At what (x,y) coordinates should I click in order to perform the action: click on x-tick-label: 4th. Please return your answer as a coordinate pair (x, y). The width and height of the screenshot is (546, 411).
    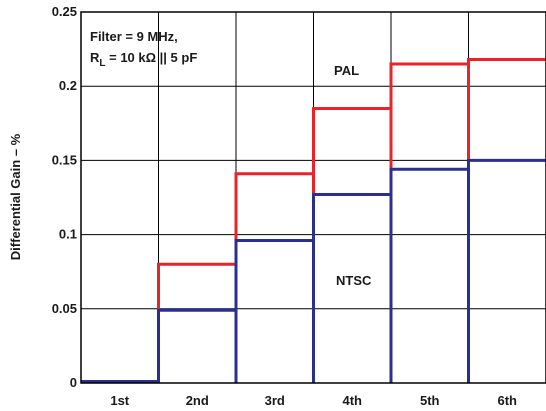
    Looking at the image, I should click on (353, 400).